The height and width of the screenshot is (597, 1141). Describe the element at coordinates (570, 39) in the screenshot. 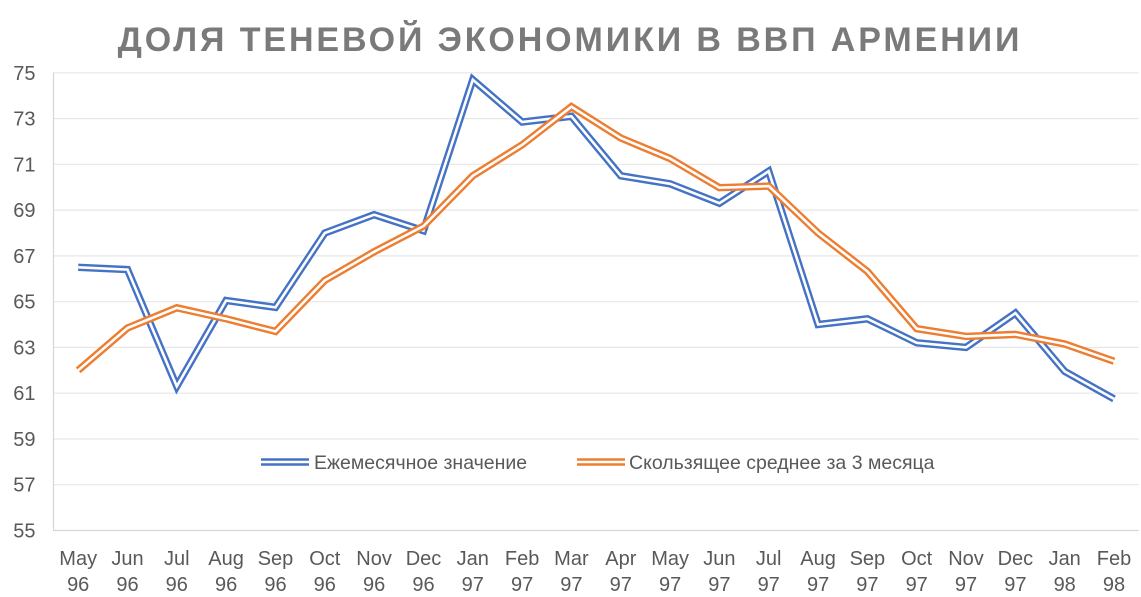

I see `svg-text:ДОЛЯ ТЕНЕВОЙ ЭКОНОМИКИ В ВВП А: ДОЛЯ ТЕНЕВОЙ ЭКОНОМИКИ В ВВП АРМЕНИИ` at that location.